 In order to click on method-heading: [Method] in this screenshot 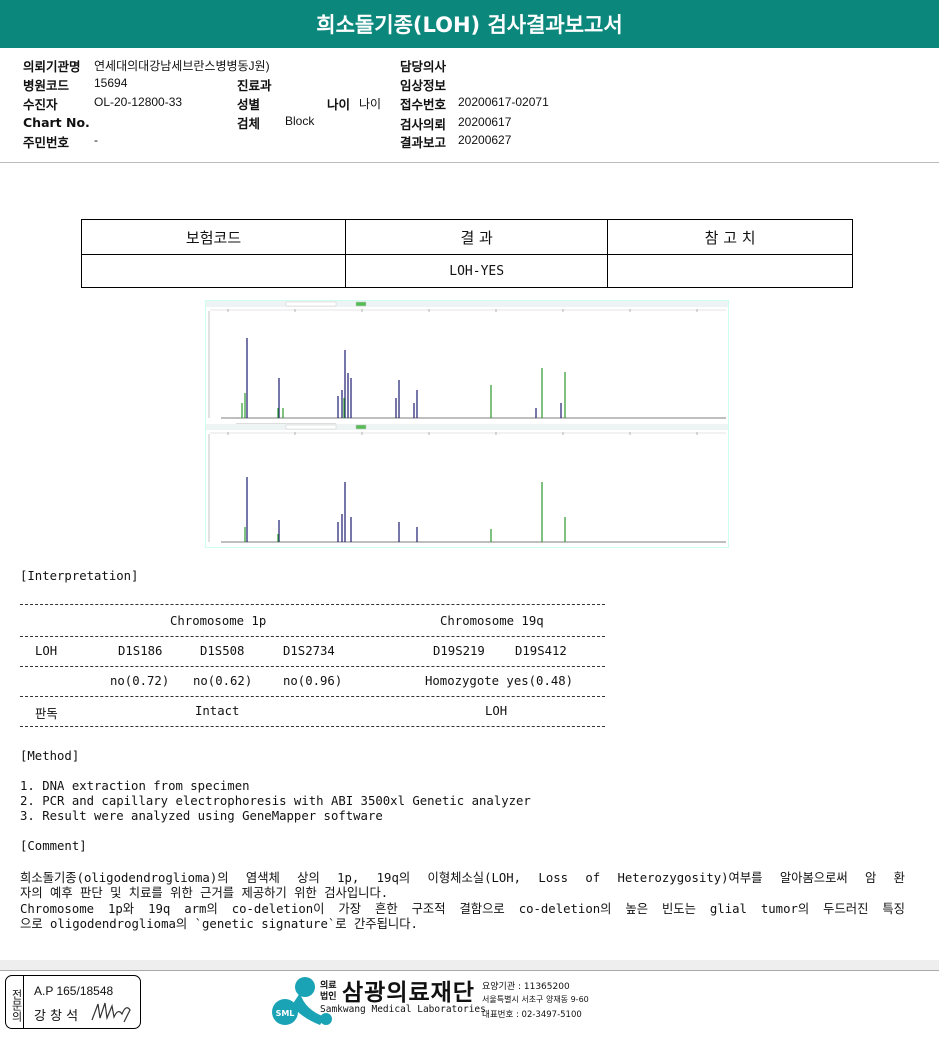, I will do `click(50, 756)`.